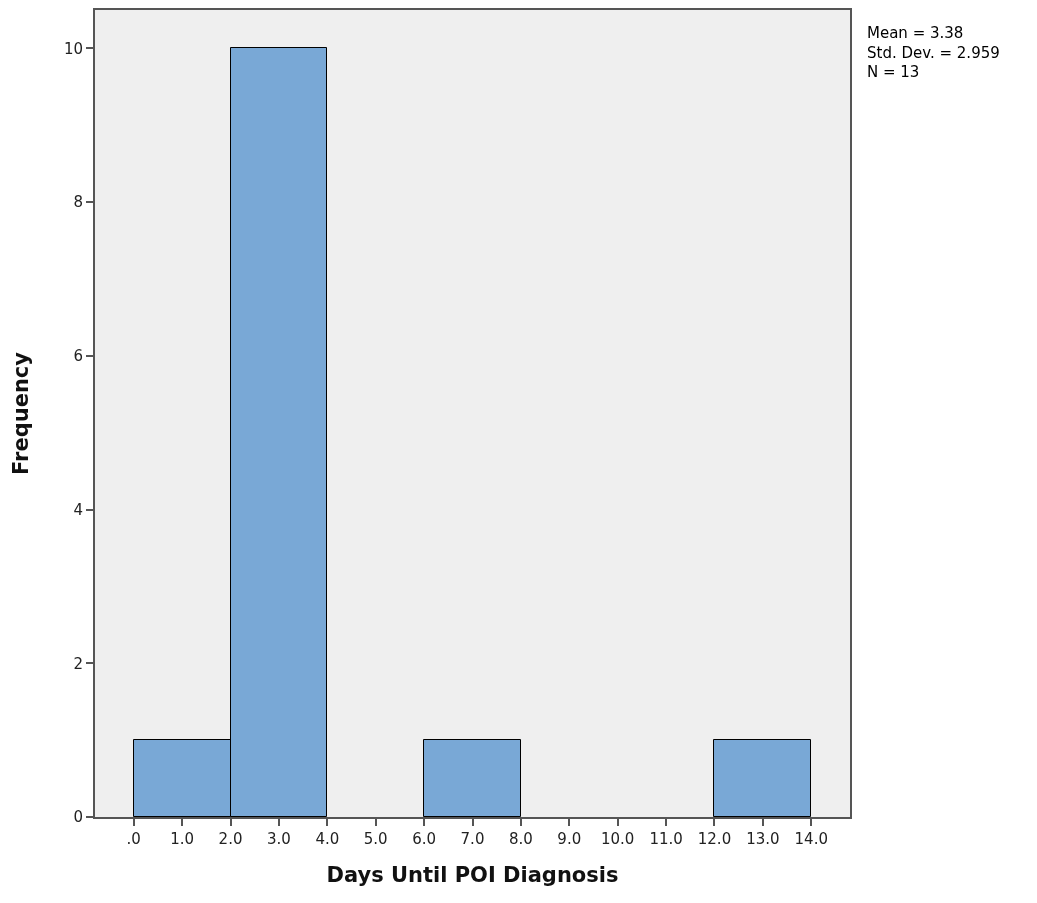 The width and height of the screenshot is (1037, 903). What do you see at coordinates (375, 839) in the screenshot?
I see `x-tick-label: 5.0` at bounding box center [375, 839].